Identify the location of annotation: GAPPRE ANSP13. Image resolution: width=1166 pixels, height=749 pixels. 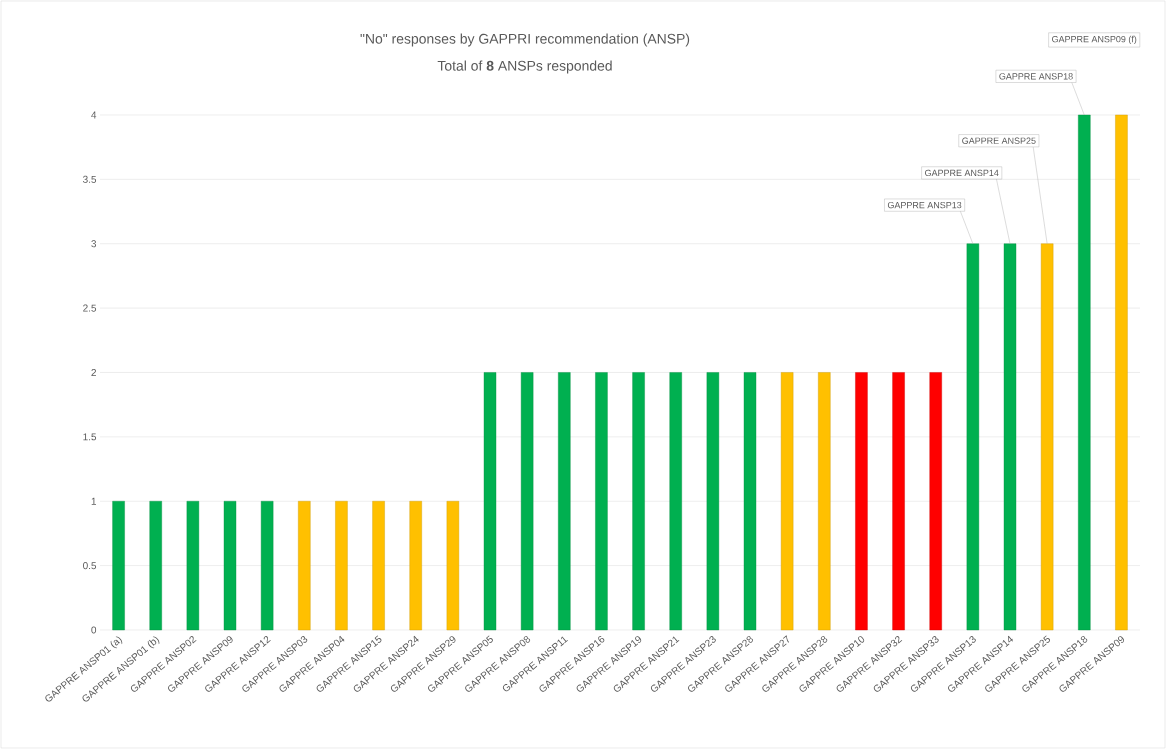
(924, 205).